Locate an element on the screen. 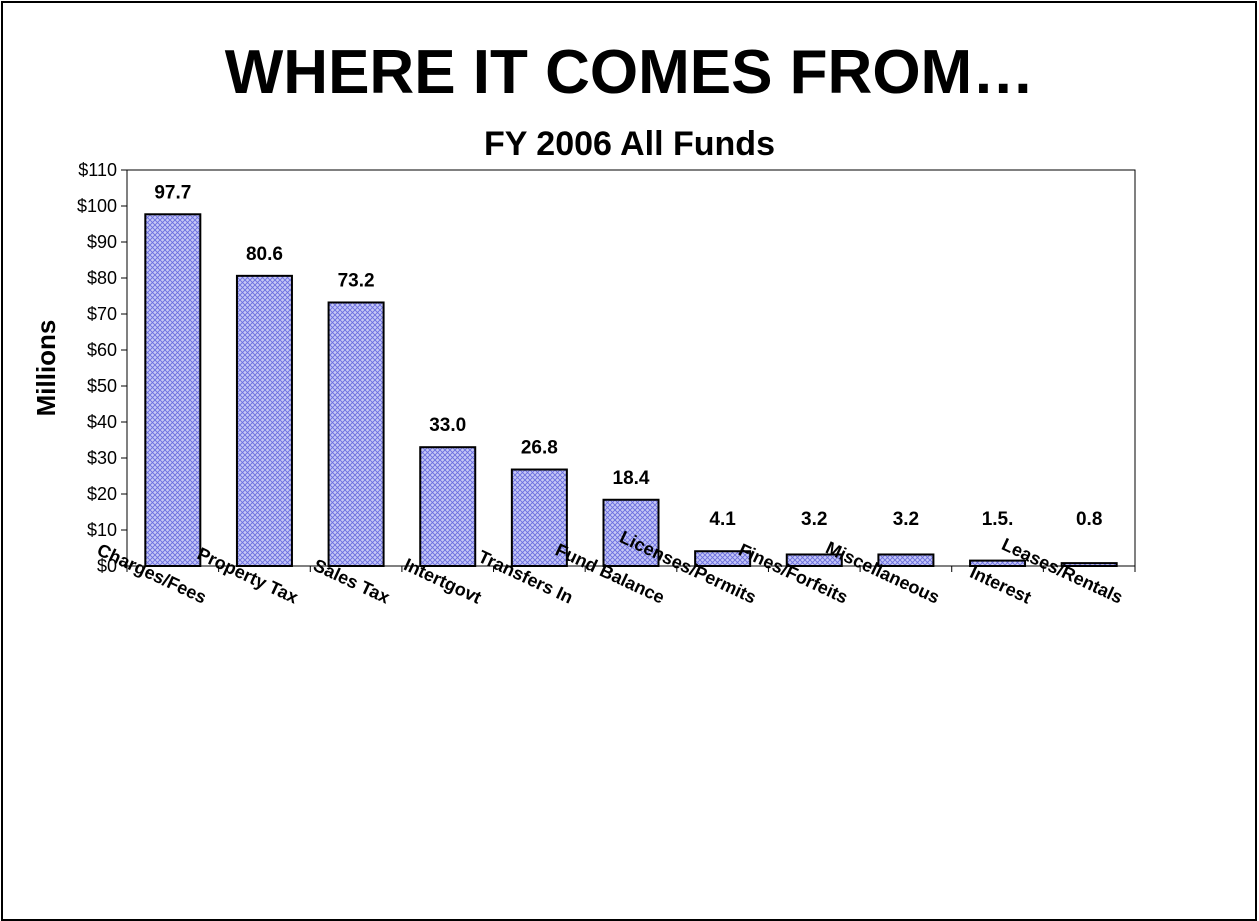  data-label: 0.8 is located at coordinates (1089, 519).